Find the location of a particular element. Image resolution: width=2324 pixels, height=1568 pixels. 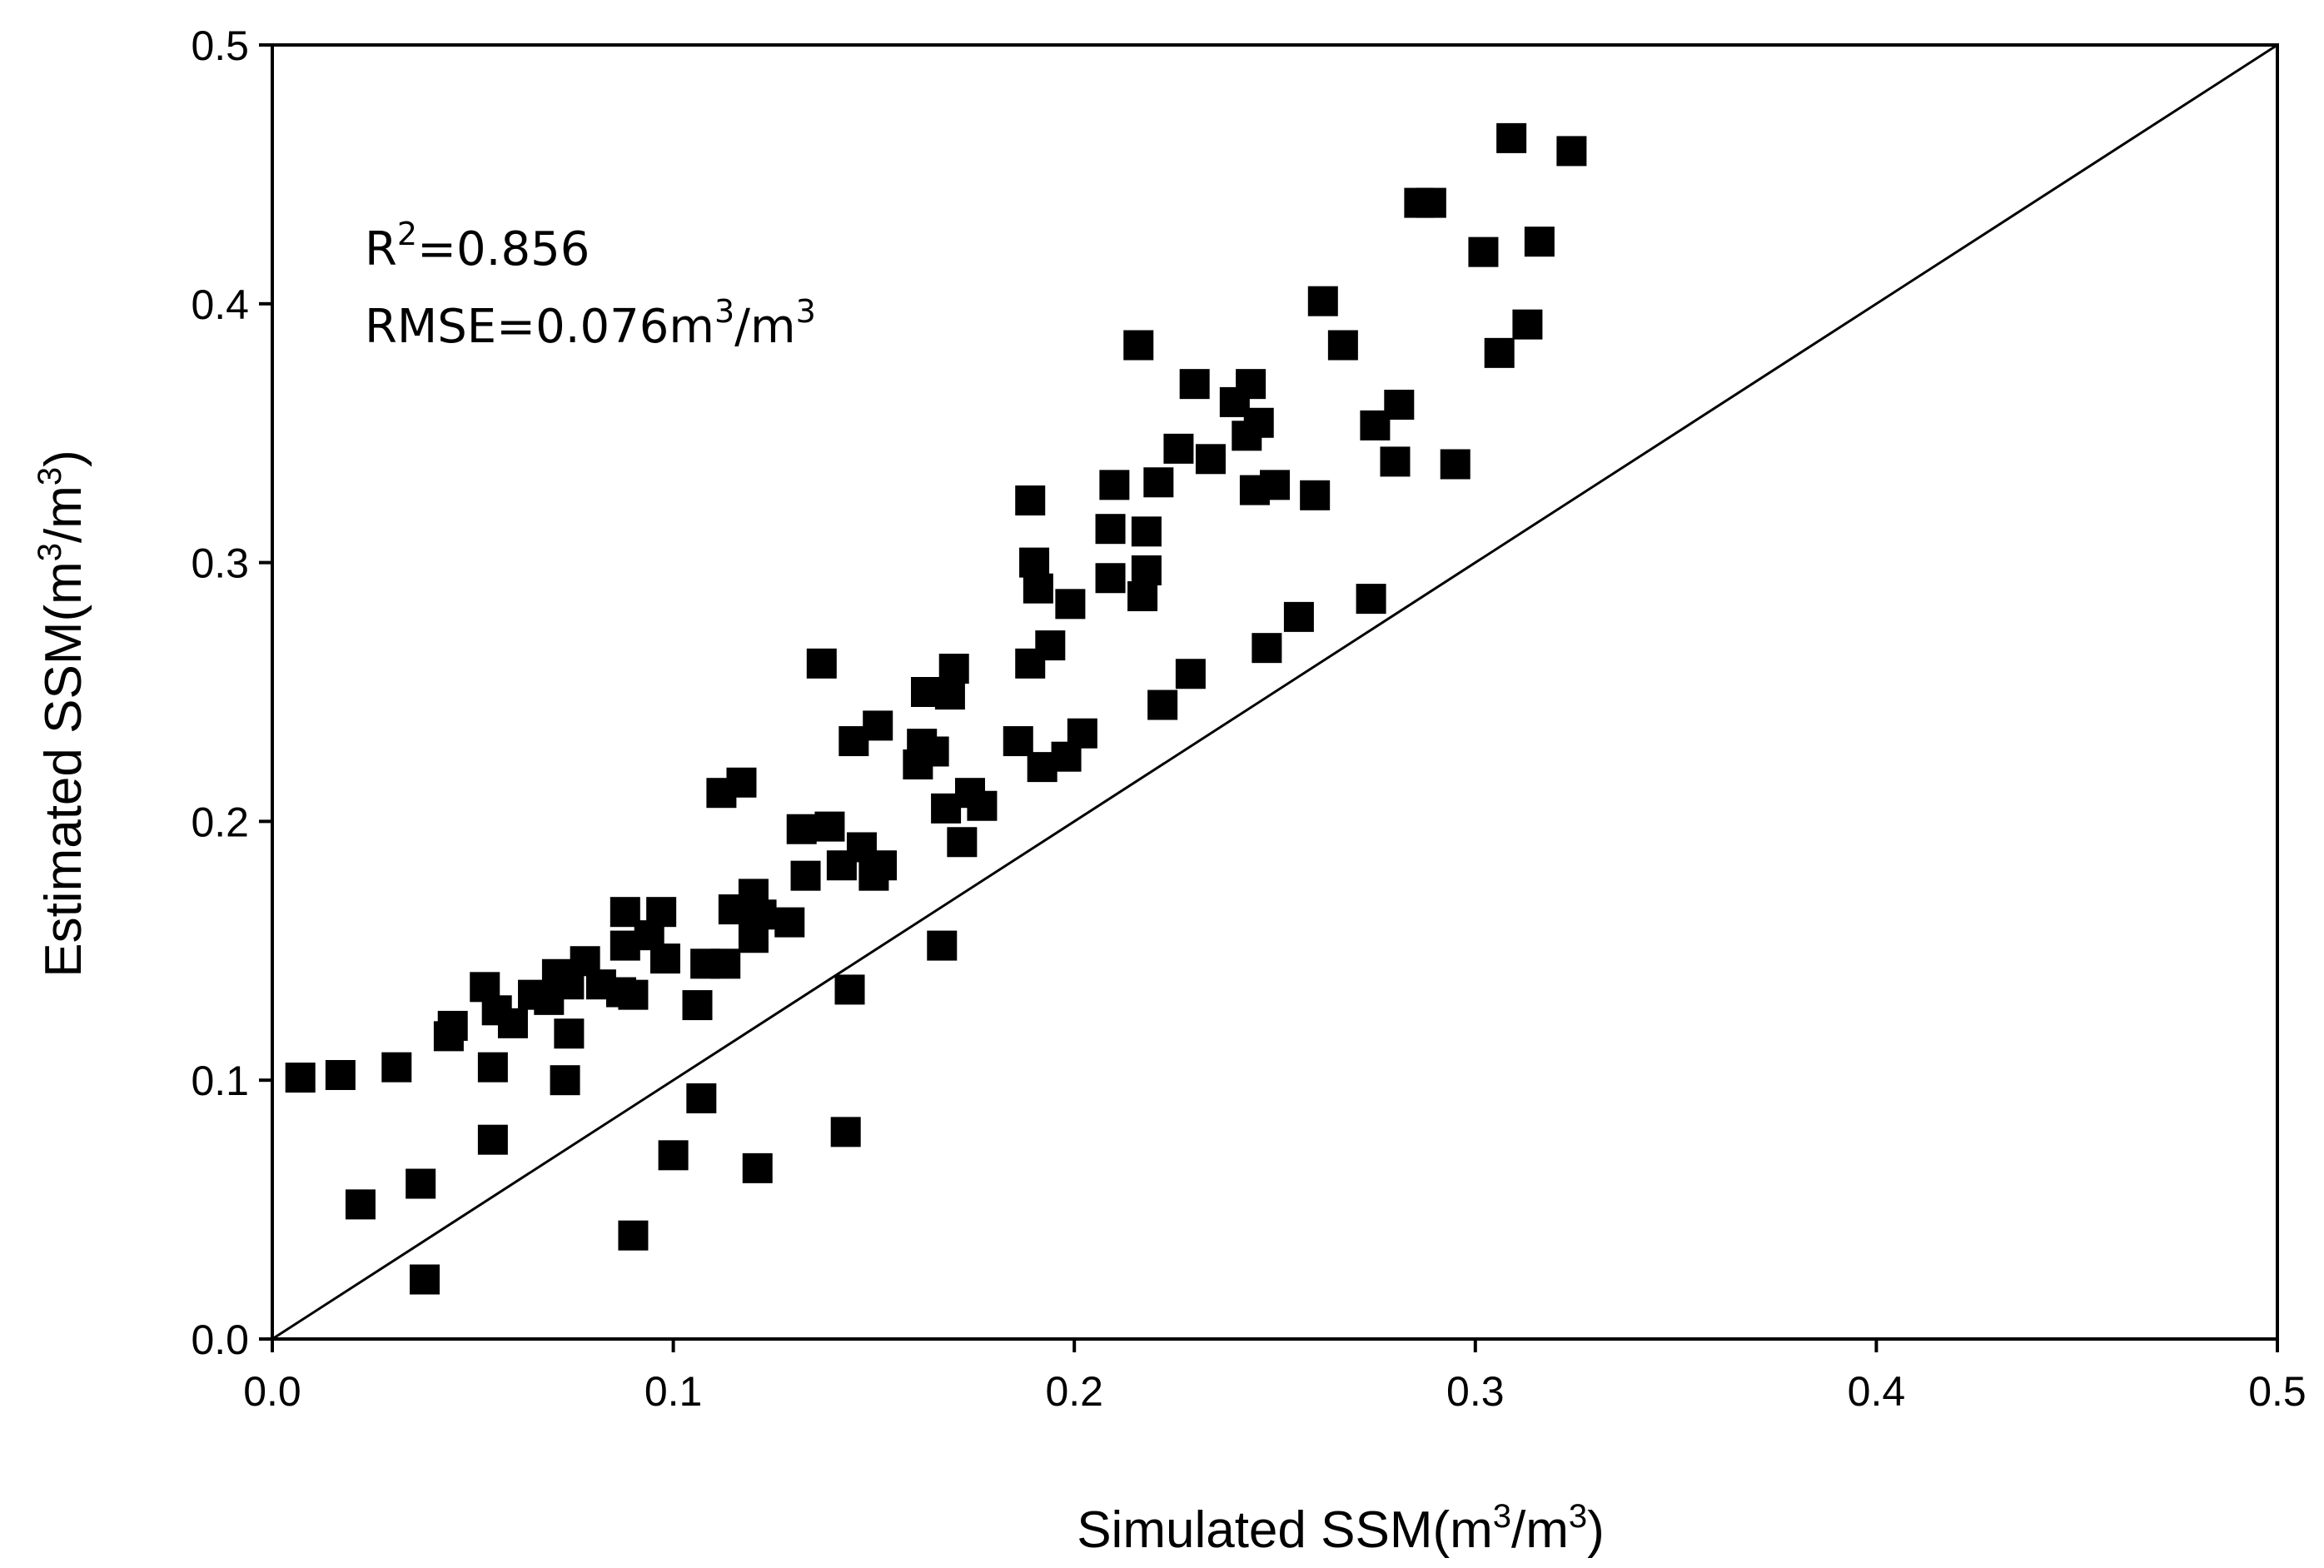

y-tick-label: 0.3 is located at coordinates (220, 563).